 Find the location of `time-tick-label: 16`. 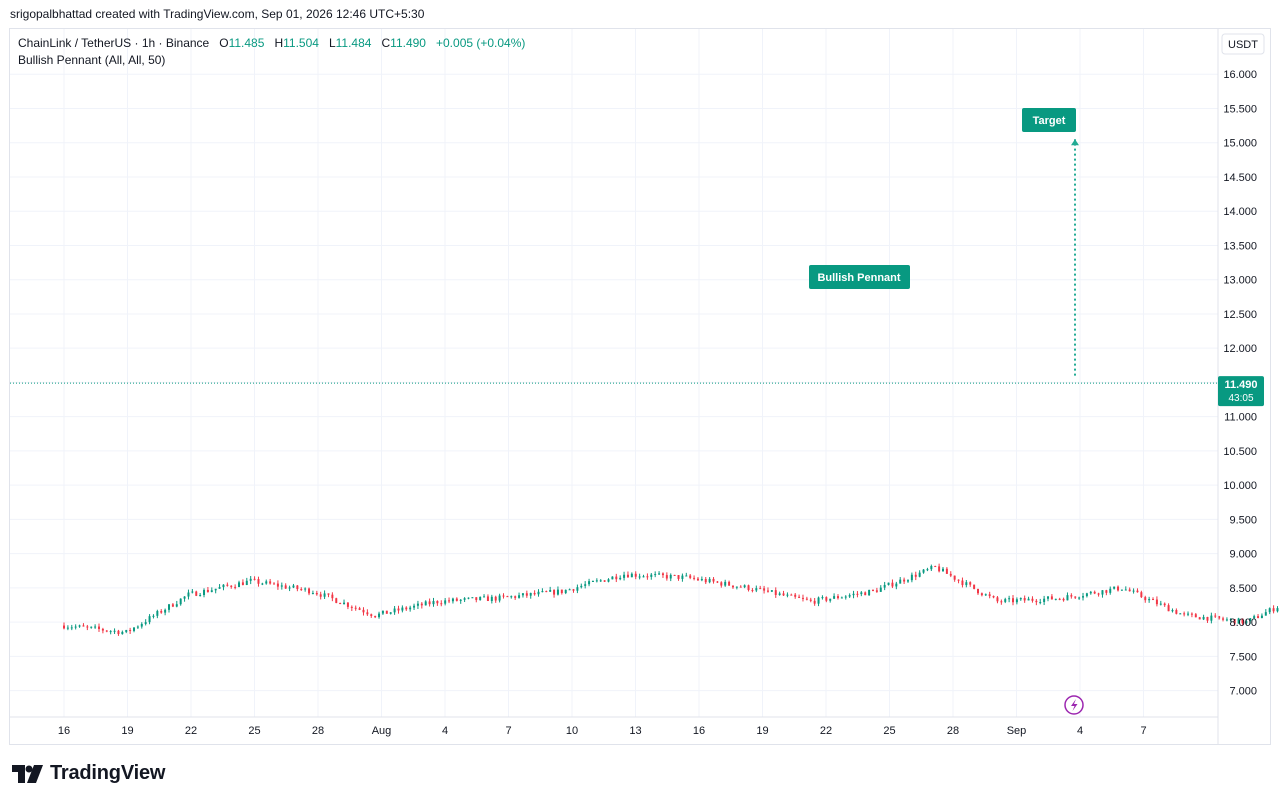

time-tick-label: 16 is located at coordinates (64, 731).